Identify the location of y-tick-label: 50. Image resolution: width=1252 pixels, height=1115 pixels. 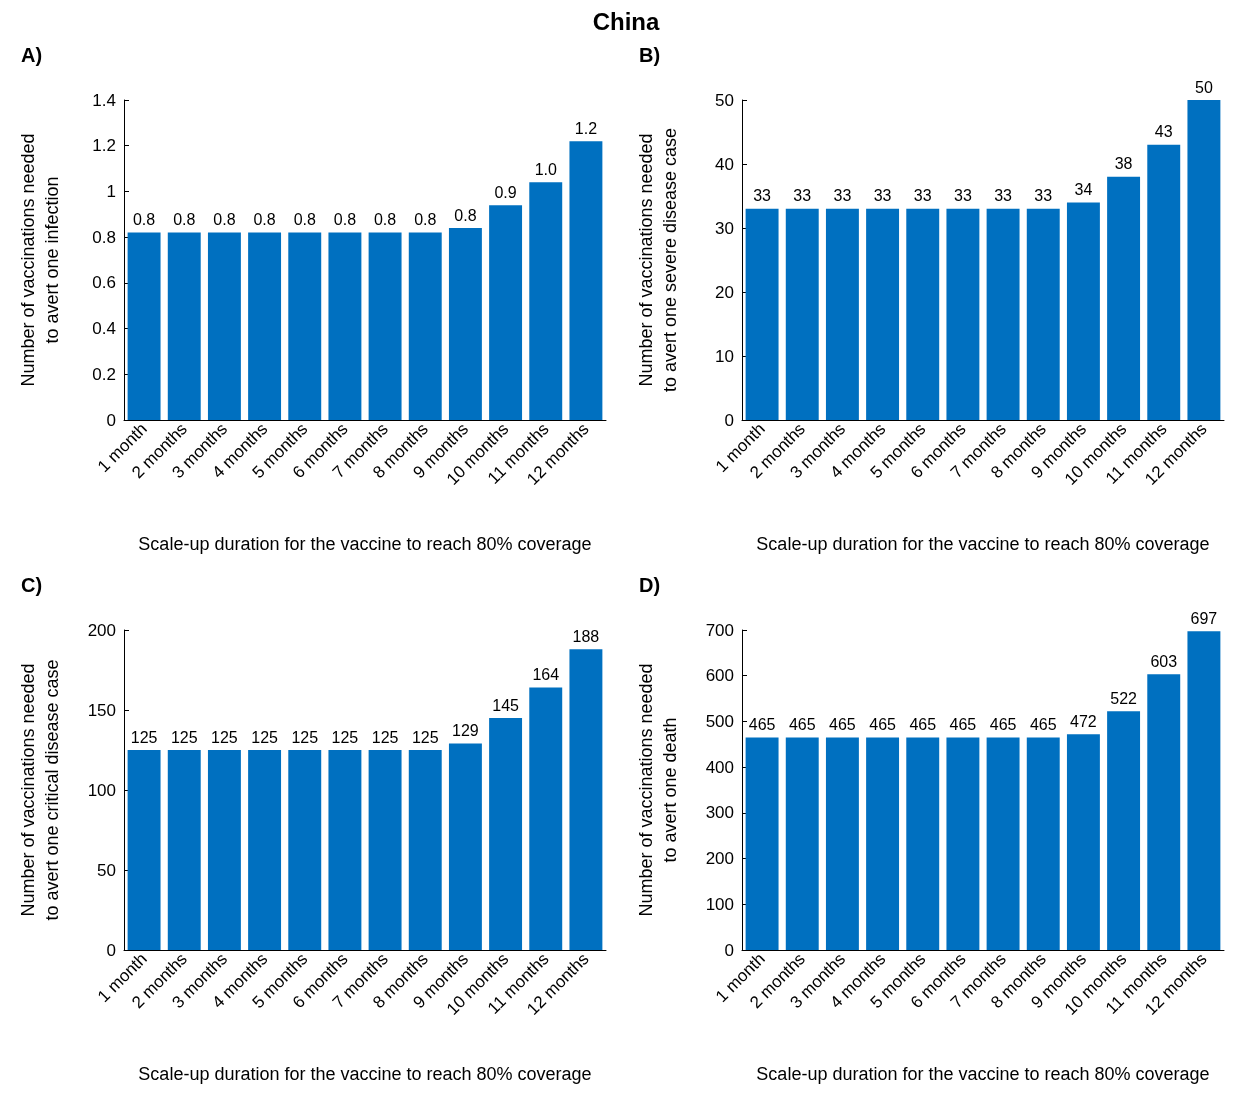
(106, 870).